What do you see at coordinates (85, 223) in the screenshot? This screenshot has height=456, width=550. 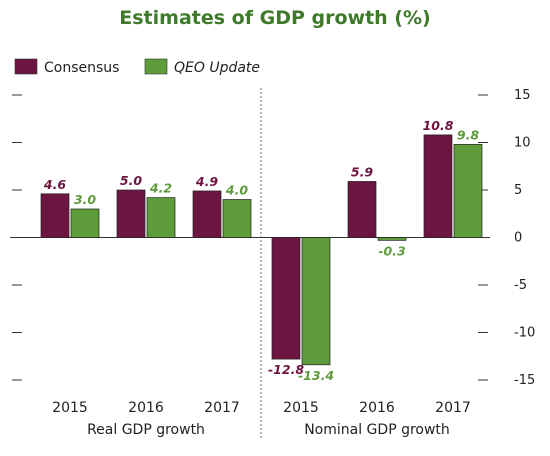 I see `bar-real-2015-qeo` at bounding box center [85, 223].